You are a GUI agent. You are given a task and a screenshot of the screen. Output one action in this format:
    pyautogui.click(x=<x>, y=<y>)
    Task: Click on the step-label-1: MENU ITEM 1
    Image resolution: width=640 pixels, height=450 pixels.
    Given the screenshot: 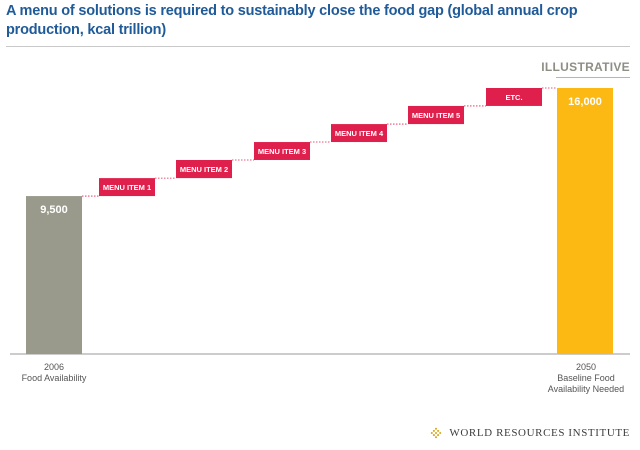 What is the action you would take?
    pyautogui.click(x=127, y=187)
    